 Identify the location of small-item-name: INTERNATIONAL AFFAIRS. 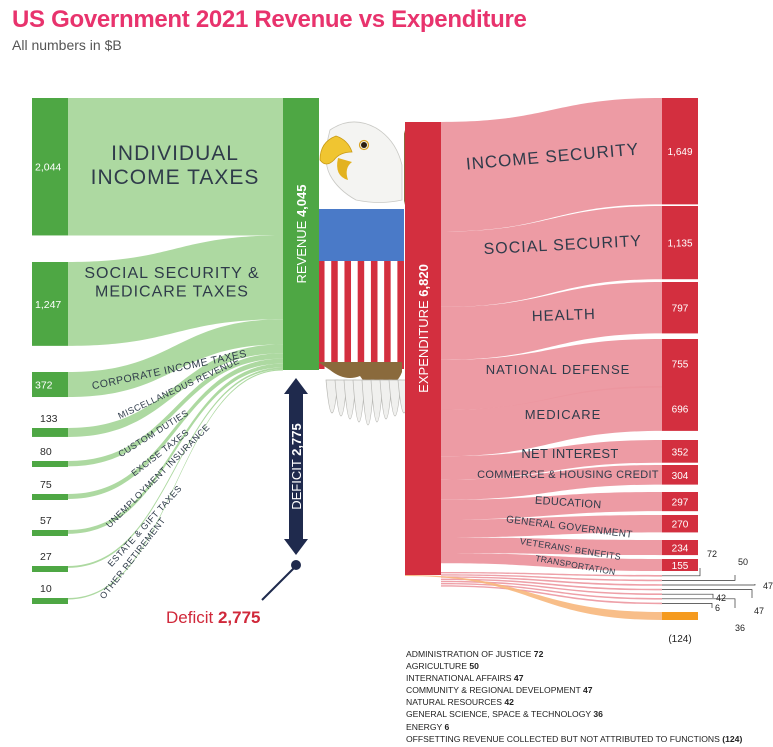
(460, 678).